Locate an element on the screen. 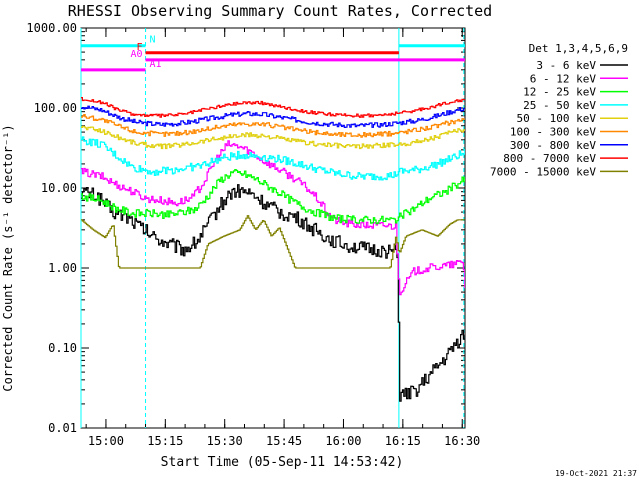 The height and width of the screenshot is (480, 640). x-tick-label: 15:00 is located at coordinates (106, 441).